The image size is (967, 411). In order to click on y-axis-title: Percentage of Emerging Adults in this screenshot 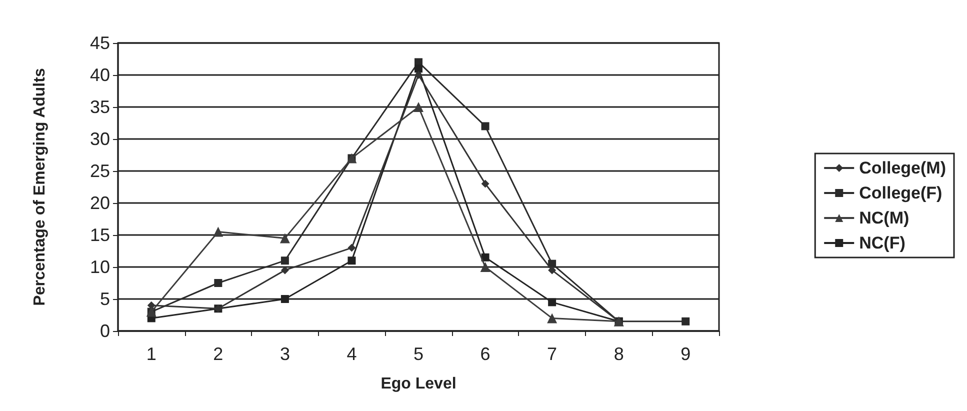, I will do `click(40, 187)`.